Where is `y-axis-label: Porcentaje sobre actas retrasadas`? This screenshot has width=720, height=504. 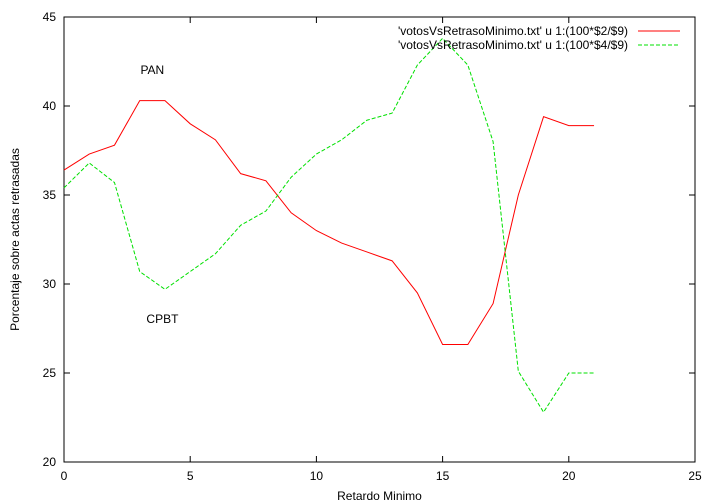
y-axis-label: Porcentaje sobre actas retrasadas is located at coordinates (15, 239).